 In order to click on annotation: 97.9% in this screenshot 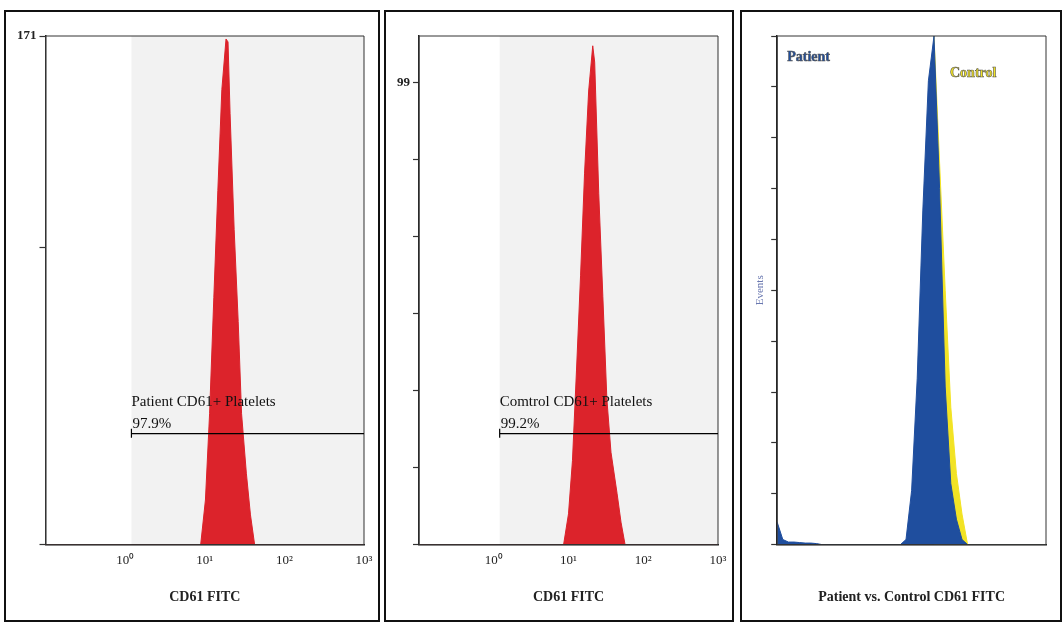, I will do `click(152, 423)`.